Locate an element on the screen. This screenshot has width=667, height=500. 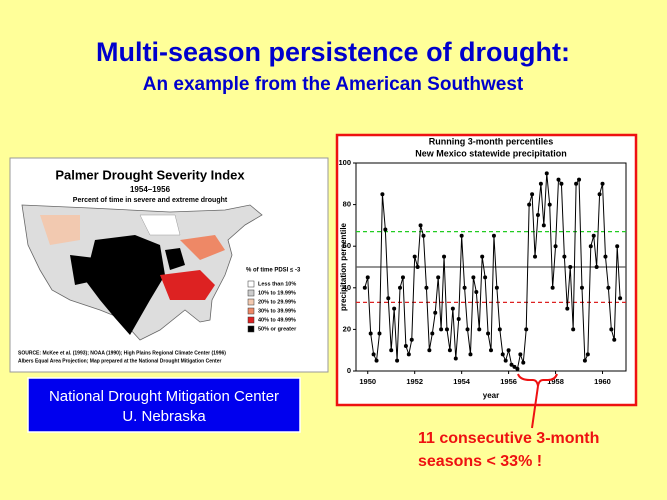
arrow is located at coordinates (535, 407).